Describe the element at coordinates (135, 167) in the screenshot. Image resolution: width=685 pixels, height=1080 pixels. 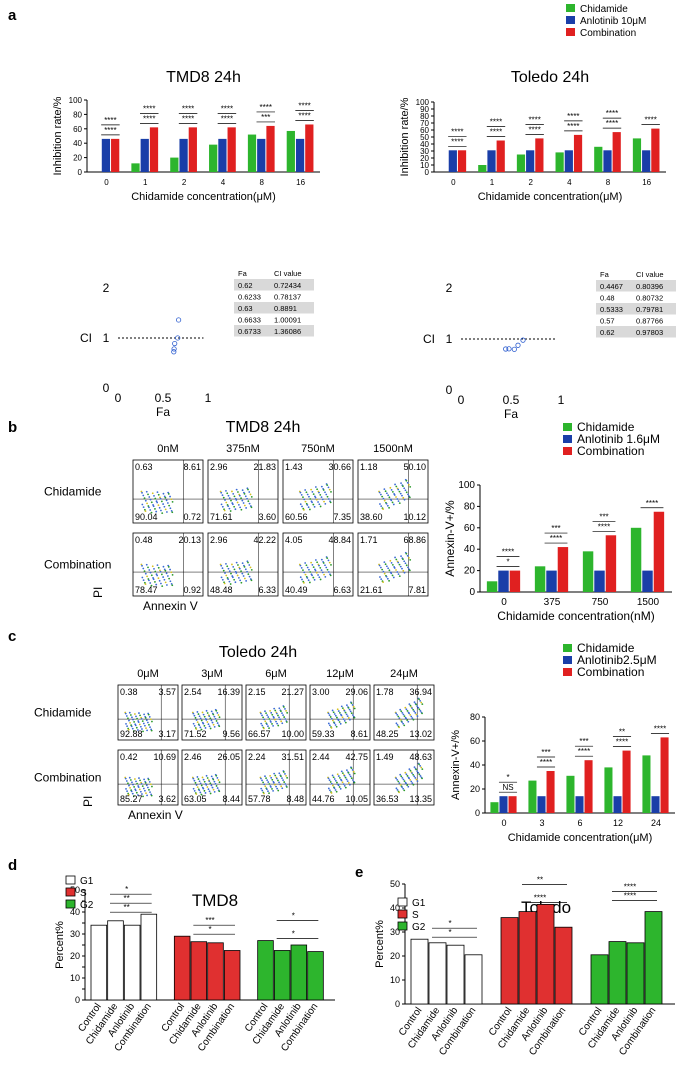
I see `bar-chidamide` at that location.